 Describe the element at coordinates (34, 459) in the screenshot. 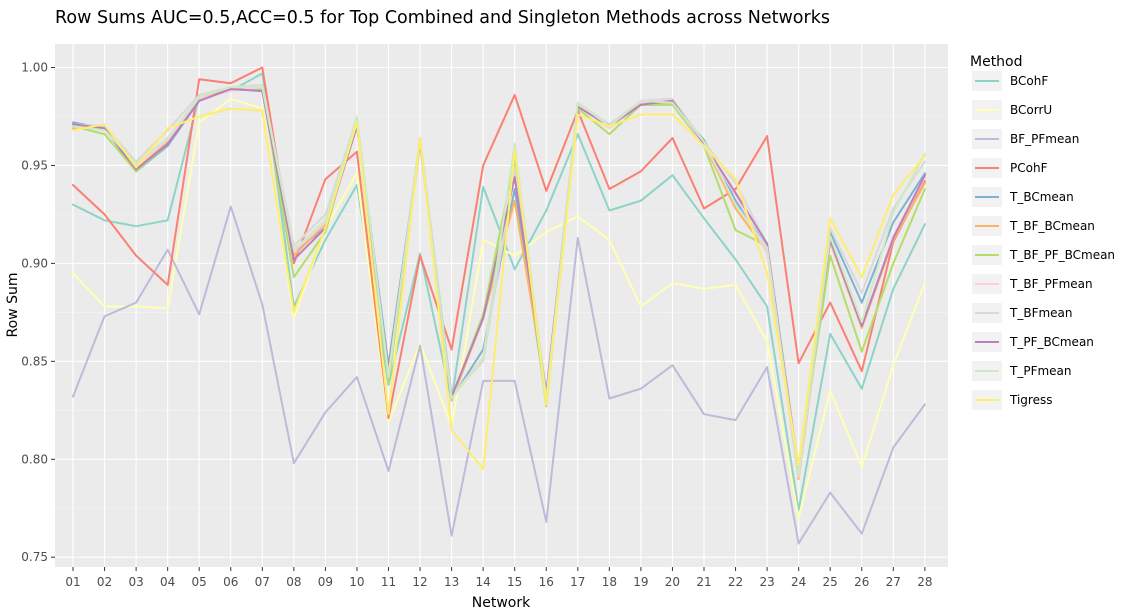

I see `y-tick-label: 0.80` at that location.